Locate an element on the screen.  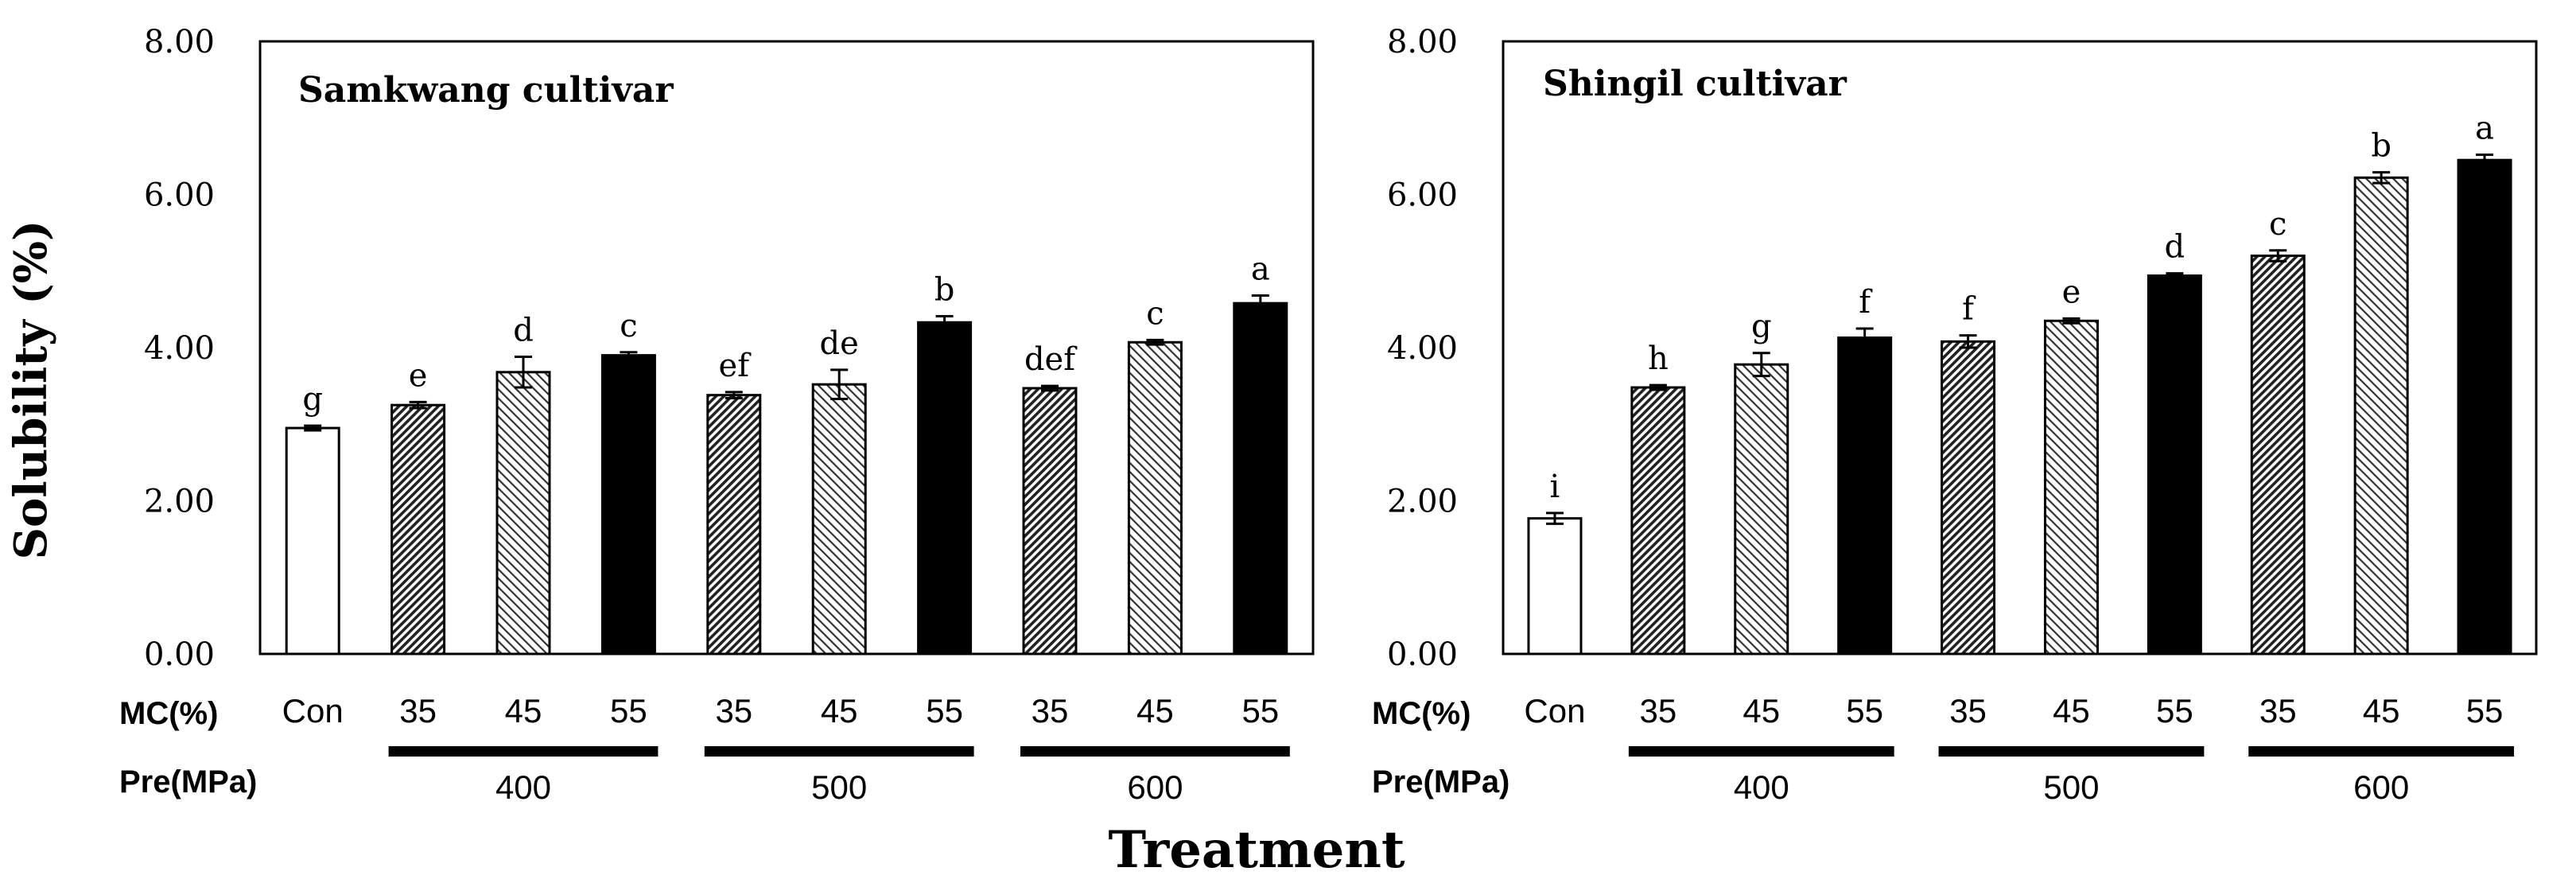
significance-letter: de is located at coordinates (839, 343).